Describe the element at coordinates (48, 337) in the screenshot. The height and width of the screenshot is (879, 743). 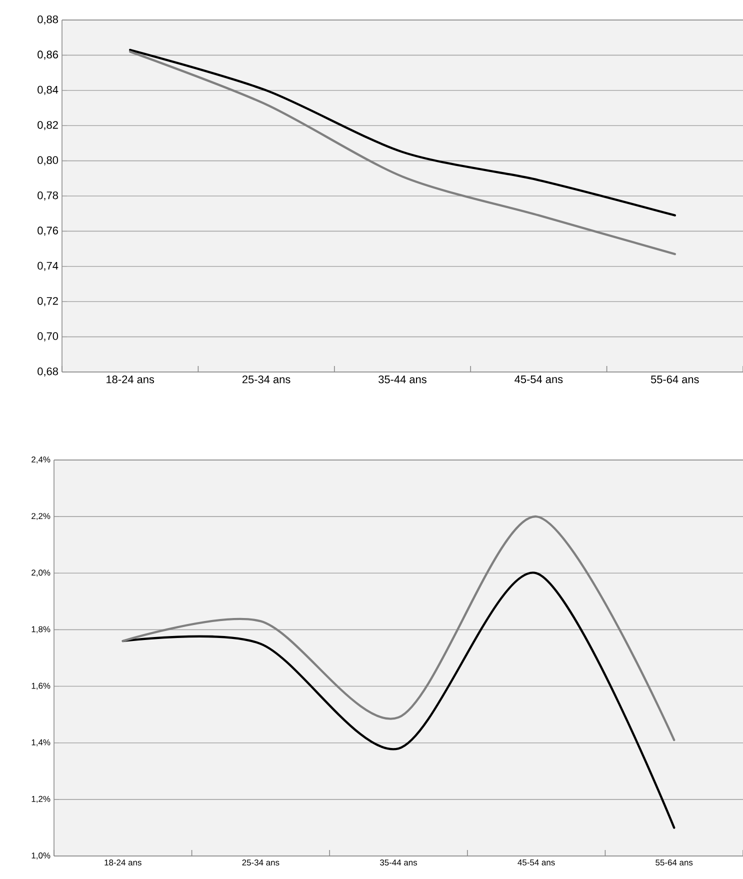
I see `y-tick-label: 0,70` at that location.